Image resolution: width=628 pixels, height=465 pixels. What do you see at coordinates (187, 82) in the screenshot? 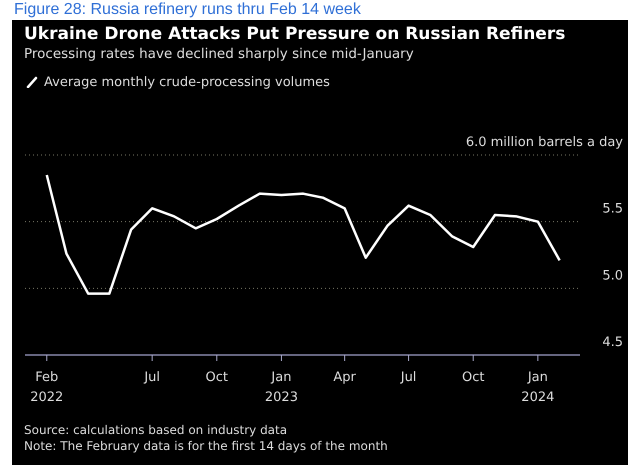
I see `legend-label: Average monthly crude-processing volumes` at bounding box center [187, 82].